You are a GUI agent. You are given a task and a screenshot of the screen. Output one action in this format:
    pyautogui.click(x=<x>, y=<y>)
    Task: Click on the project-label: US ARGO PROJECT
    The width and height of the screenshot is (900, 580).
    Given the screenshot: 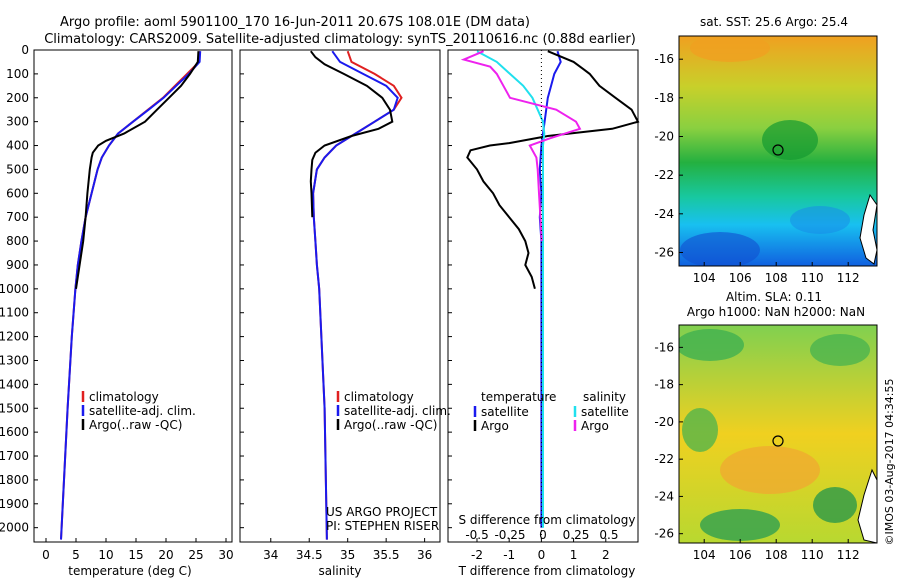 What is the action you would take?
    pyautogui.click(x=382, y=512)
    